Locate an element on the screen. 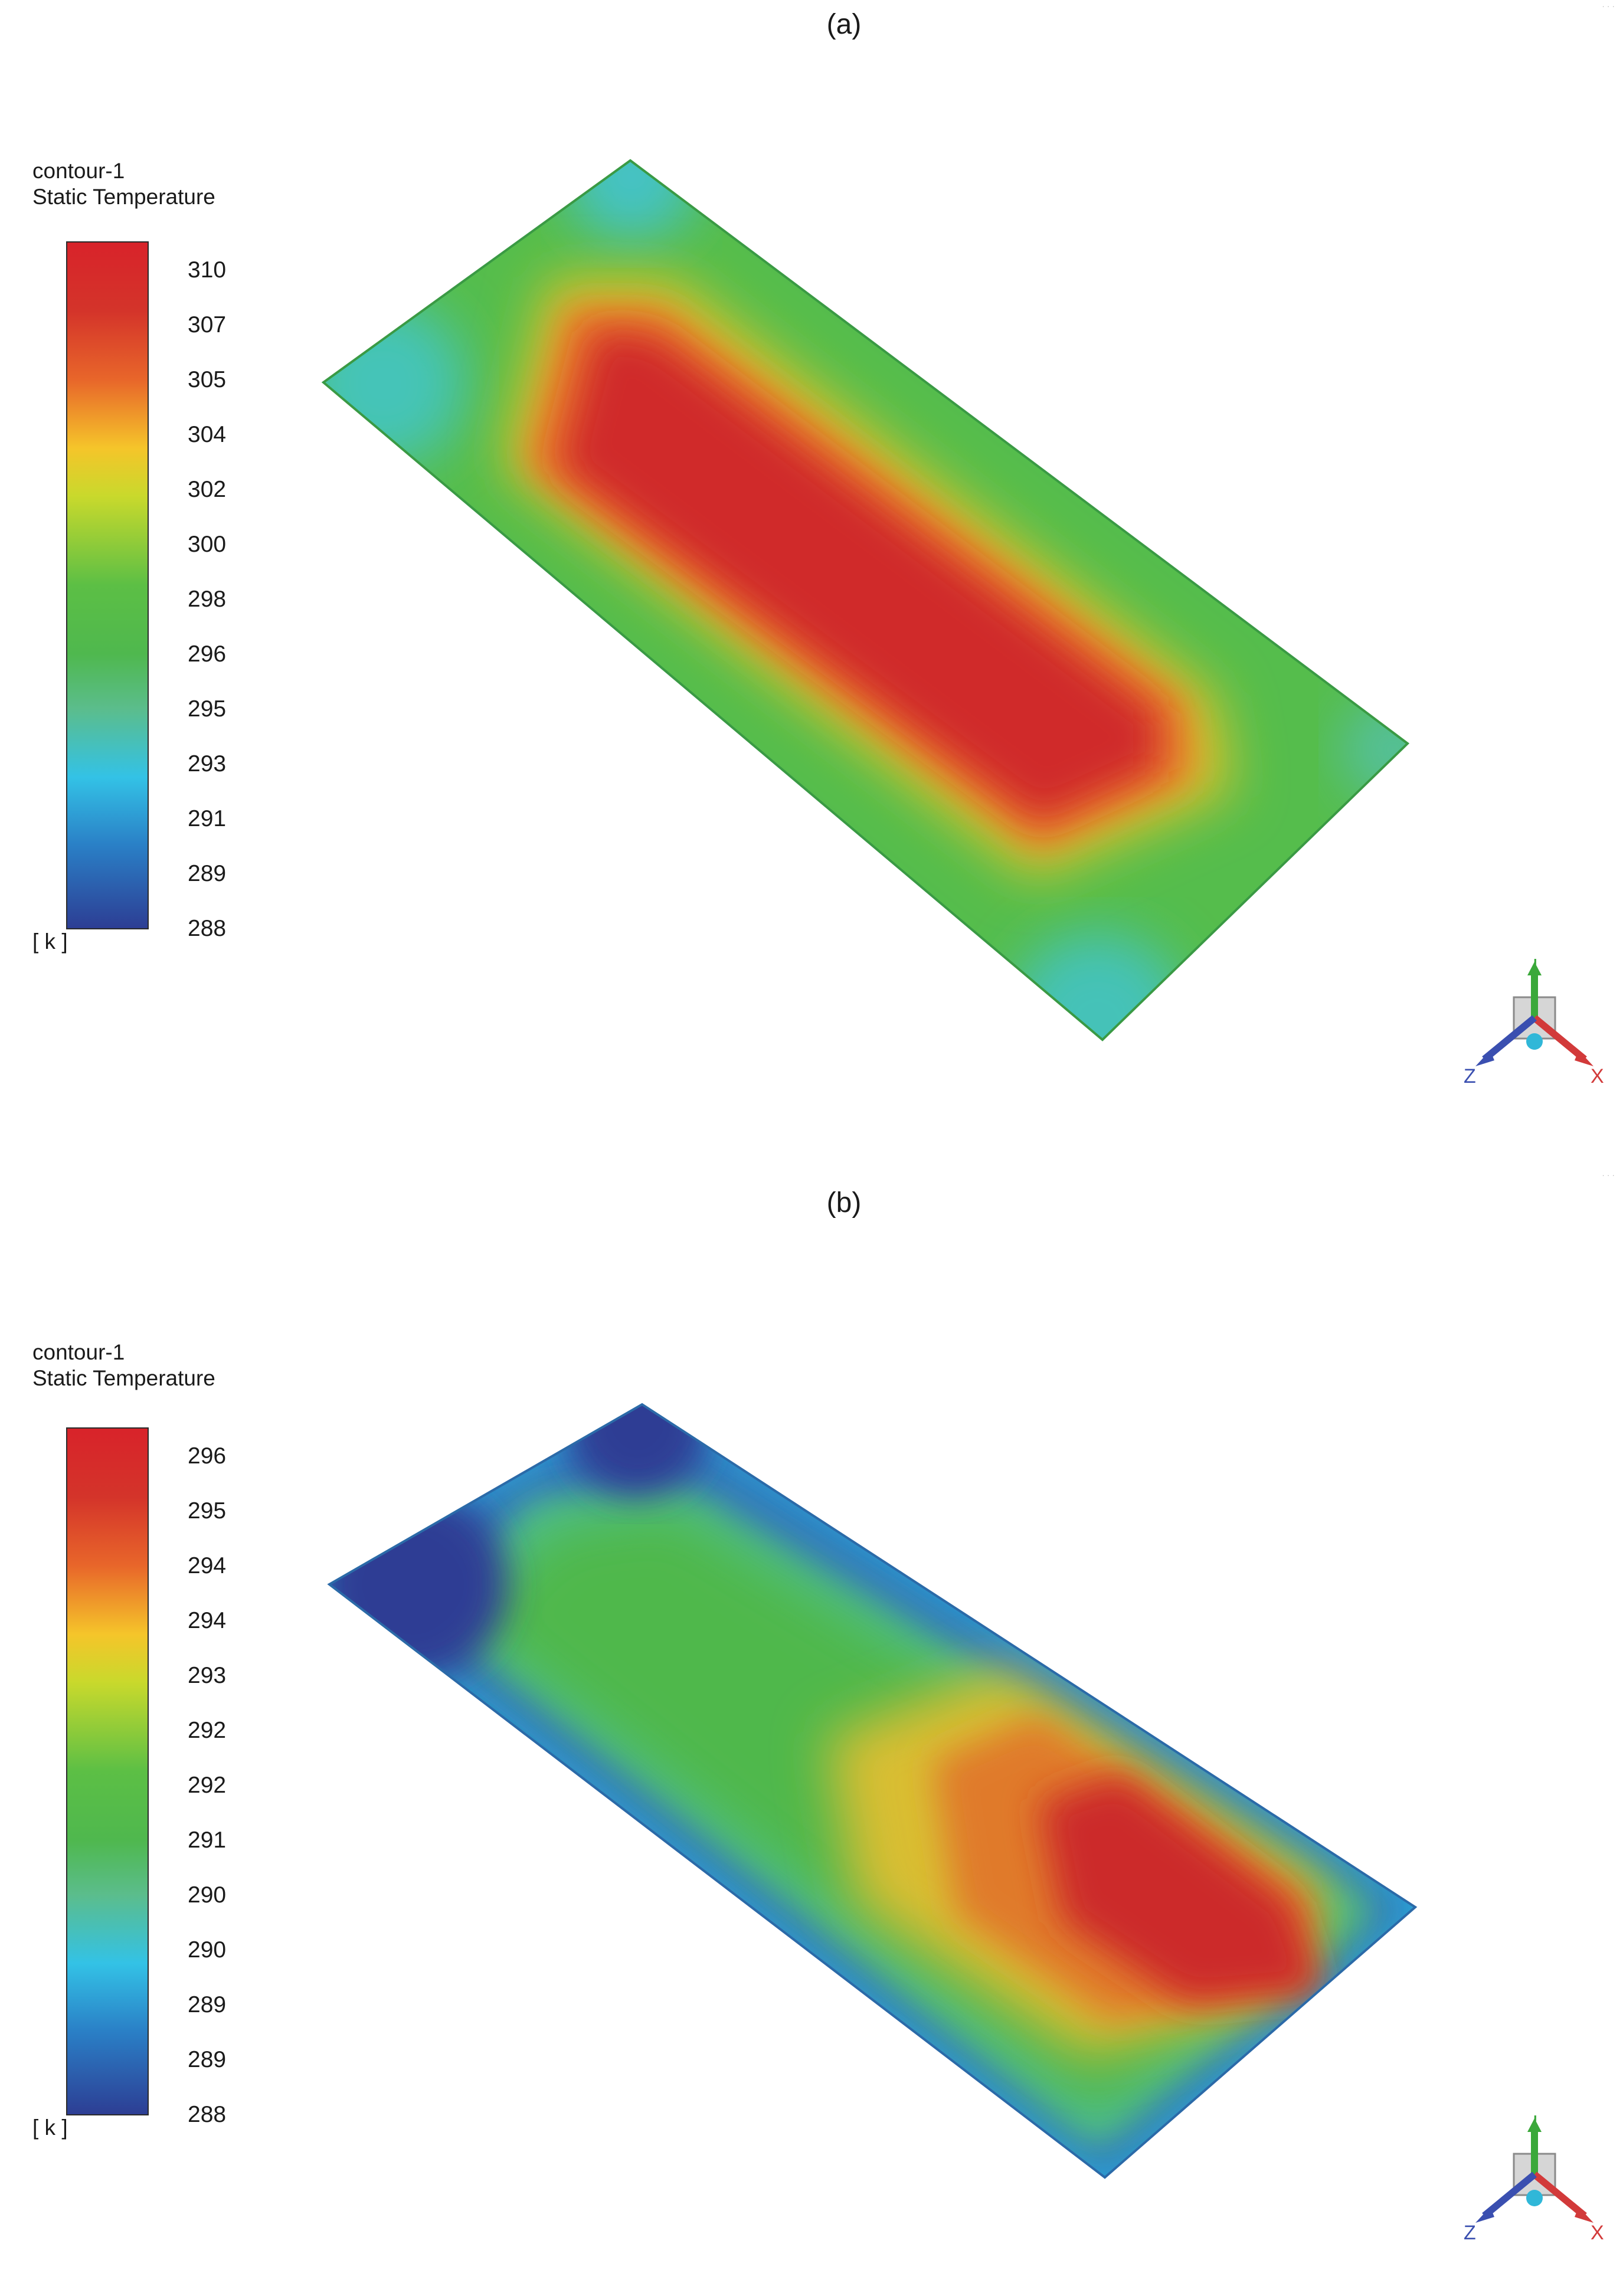 The width and height of the screenshot is (1623, 2296). panel-label: (b) is located at coordinates (844, 1203).